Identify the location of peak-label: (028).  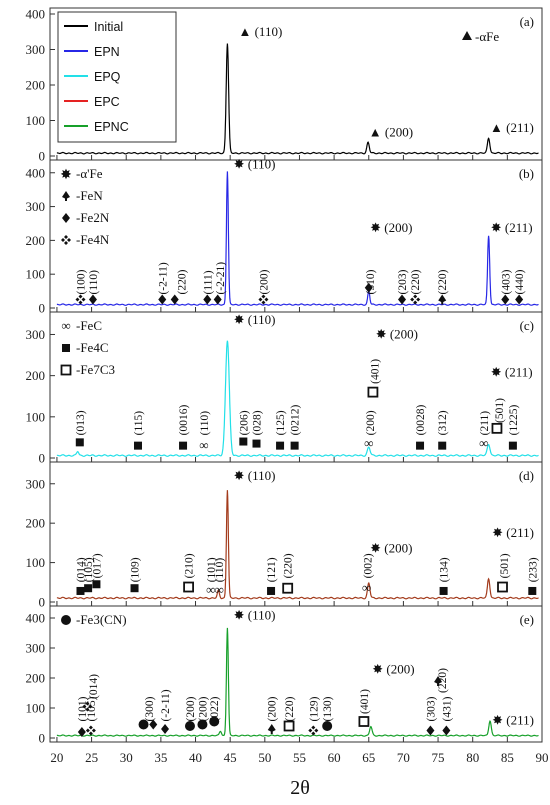
(258, 422).